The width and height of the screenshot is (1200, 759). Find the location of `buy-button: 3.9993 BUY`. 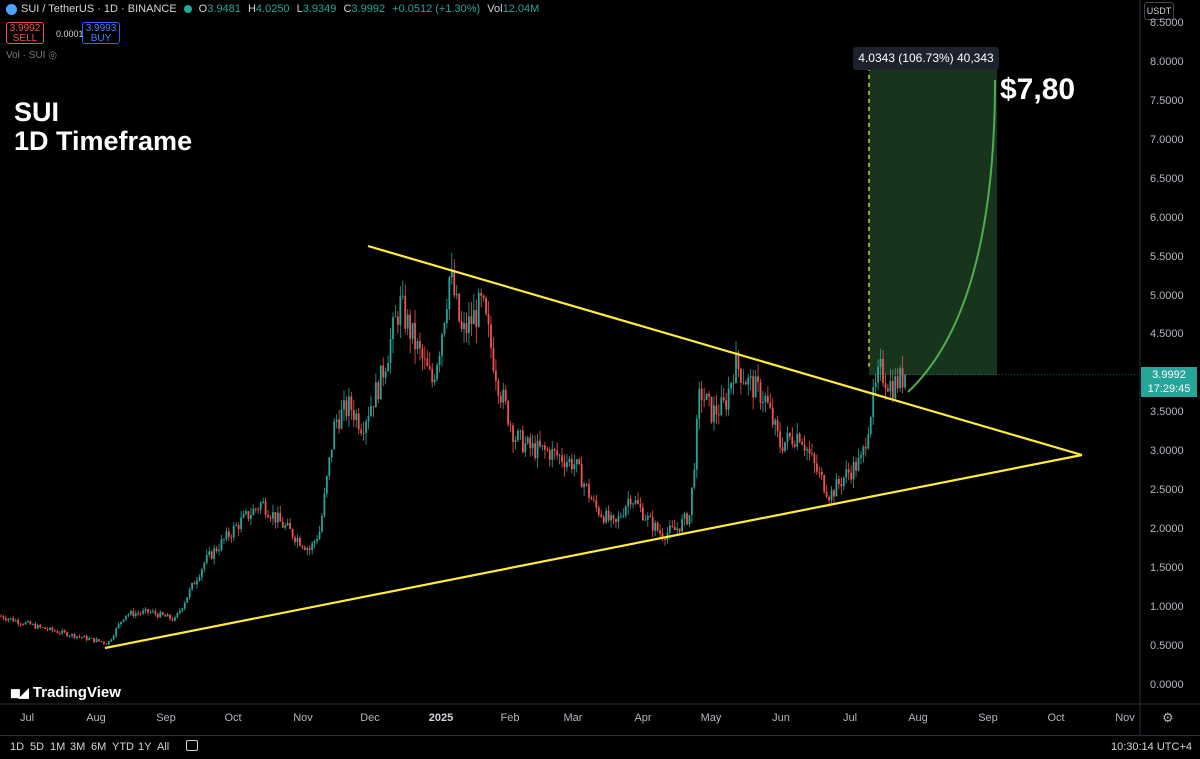

buy-button: 3.9993 BUY is located at coordinates (101, 33).